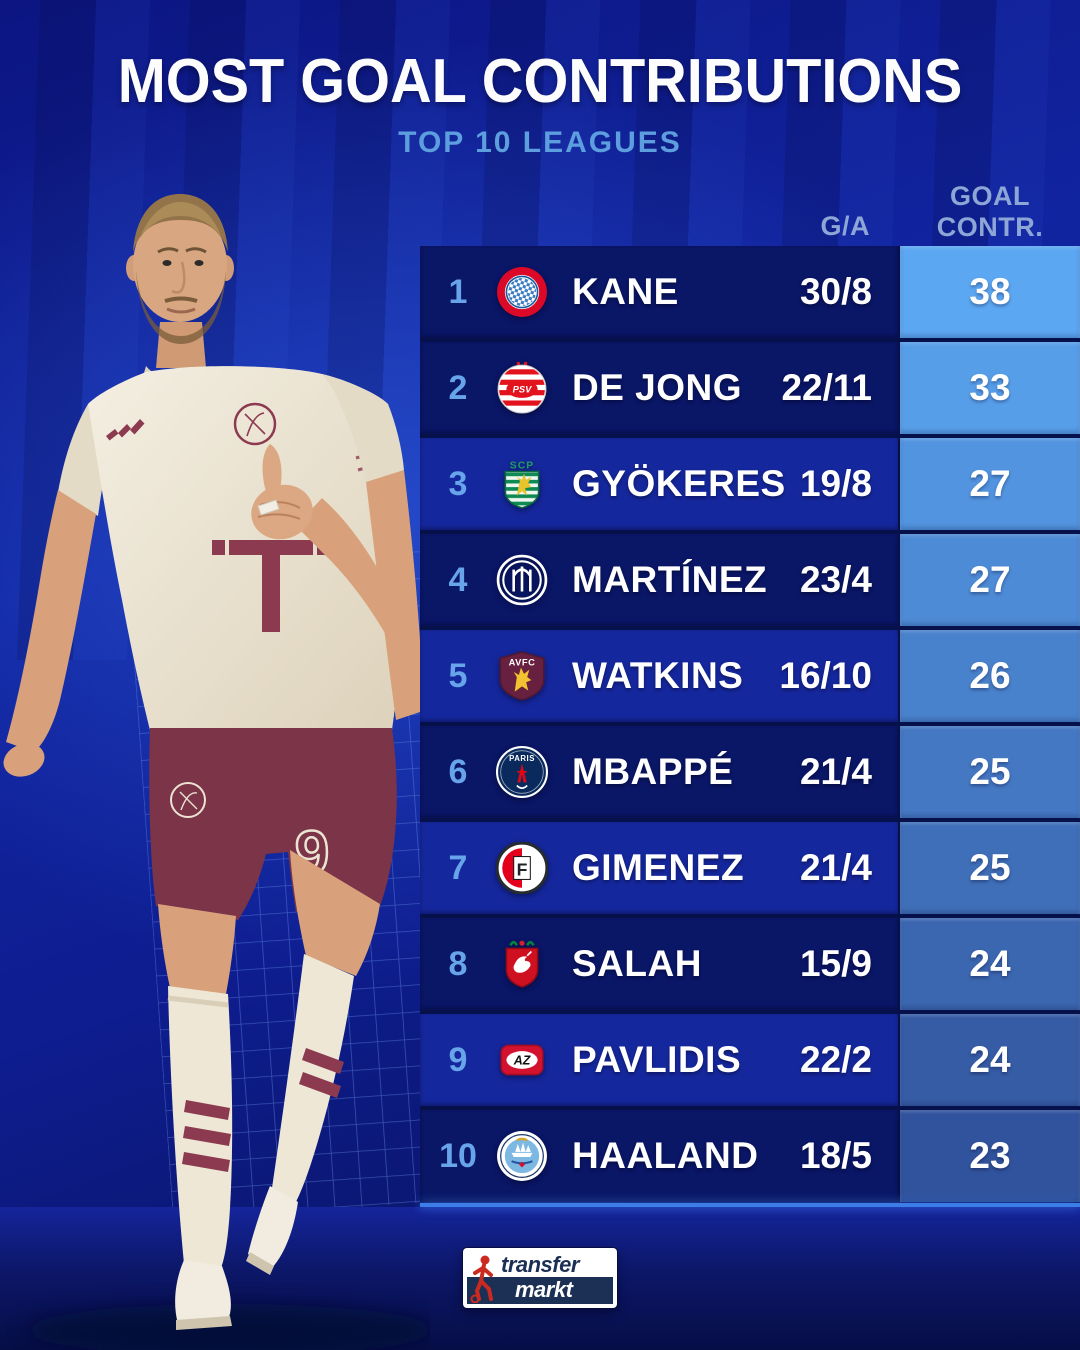 The height and width of the screenshot is (1350, 1080). I want to click on ga-value: 19/8, so click(835, 483).